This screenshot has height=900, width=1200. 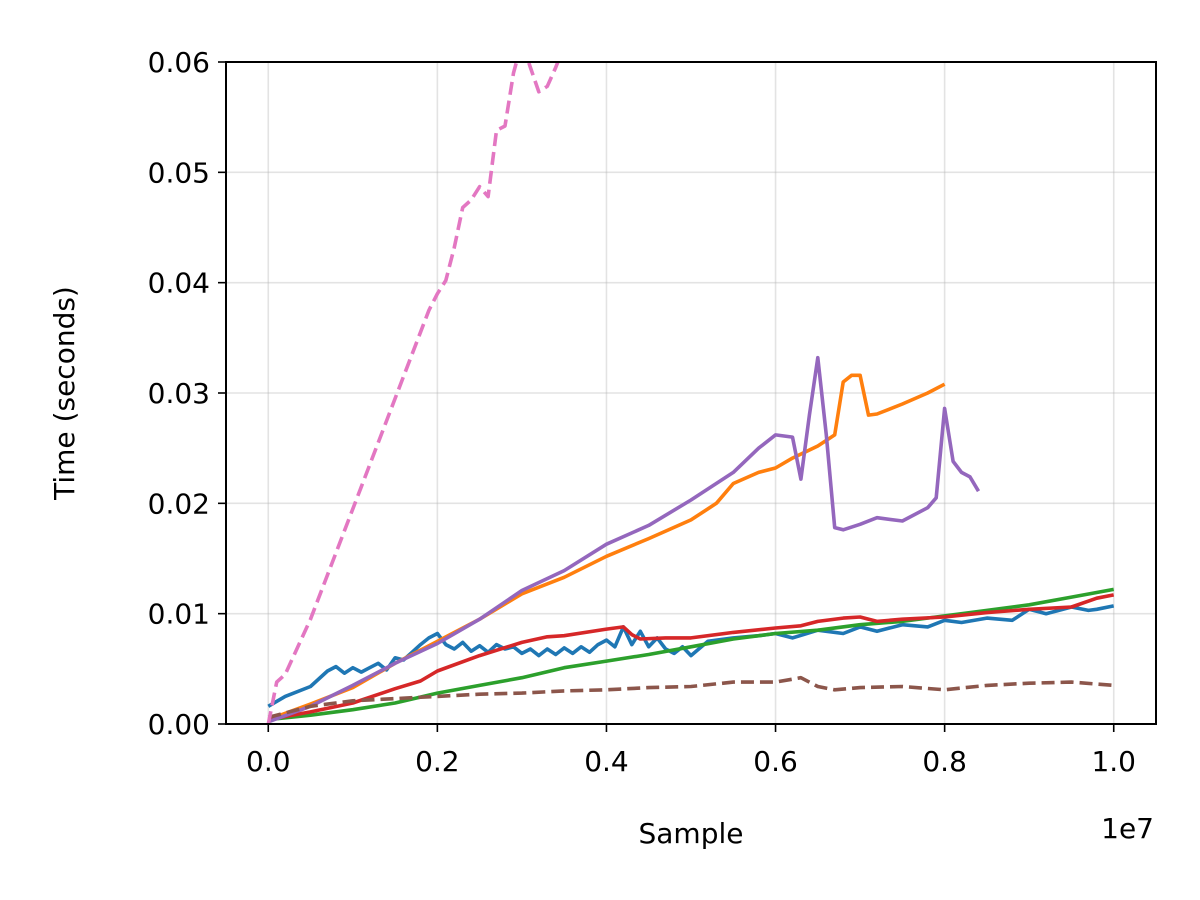 What do you see at coordinates (179, 393) in the screenshot?
I see `y-tick-label: 0.03` at bounding box center [179, 393].